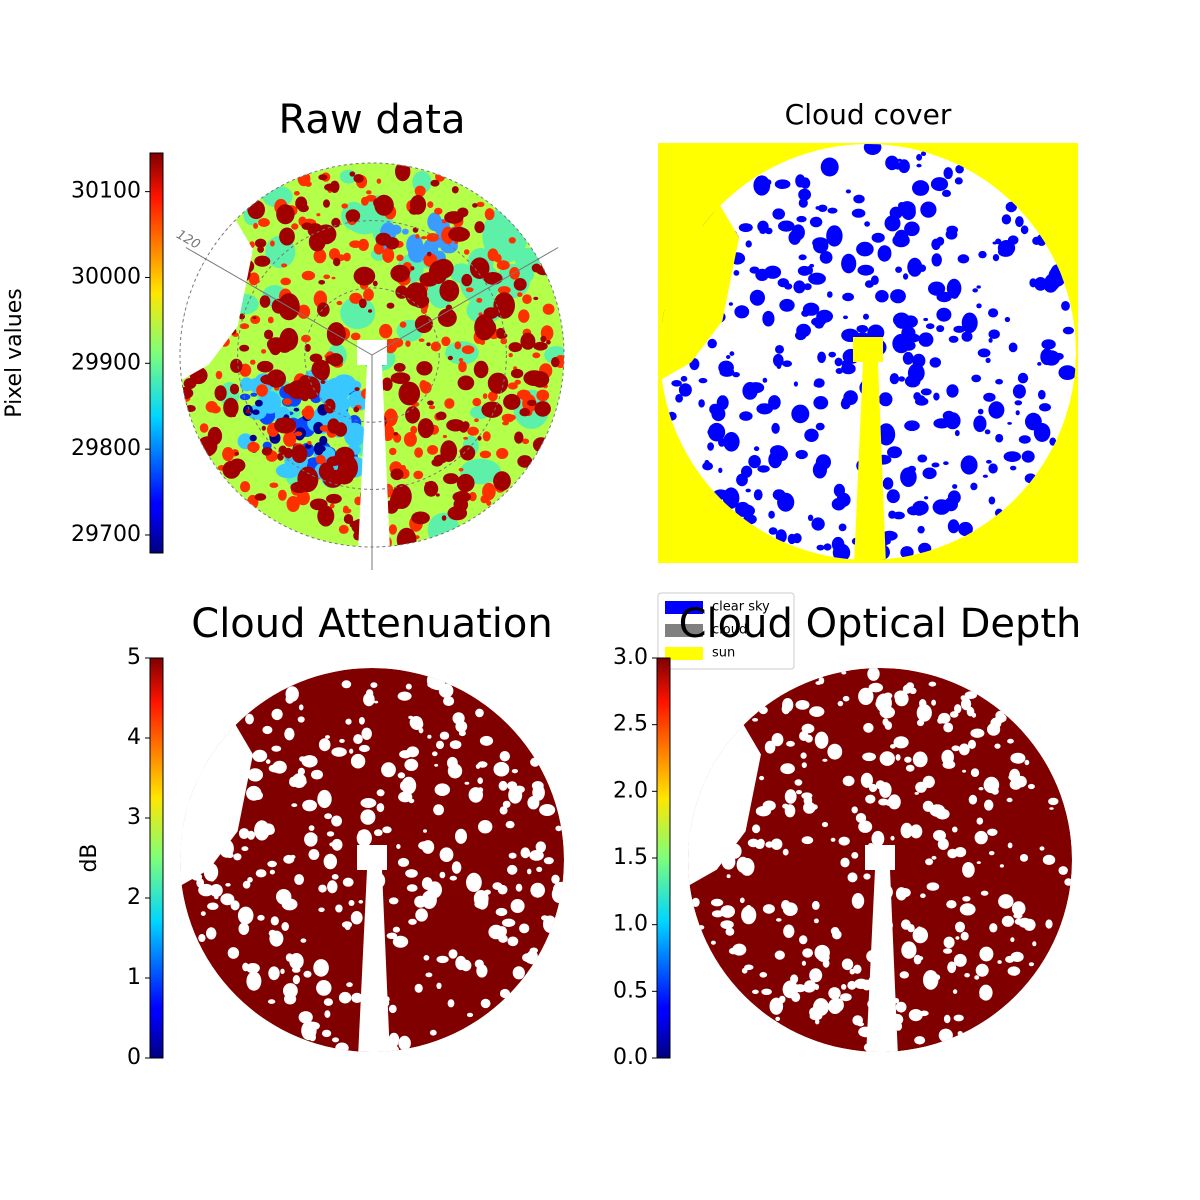 The width and height of the screenshot is (1200, 1200). Describe the element at coordinates (134, 1057) in the screenshot. I see `colorbar-tick-label: 0` at that location.